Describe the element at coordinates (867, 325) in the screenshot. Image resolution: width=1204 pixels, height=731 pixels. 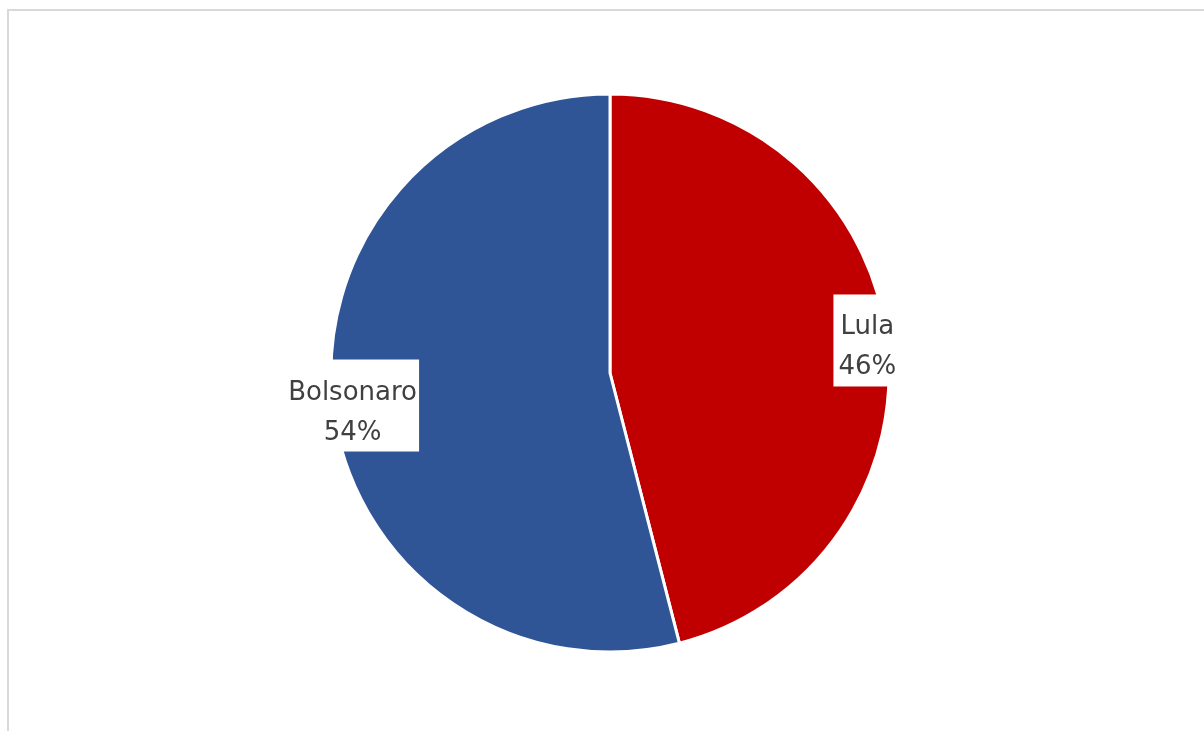
I see `slice-label: Lula` at that location.